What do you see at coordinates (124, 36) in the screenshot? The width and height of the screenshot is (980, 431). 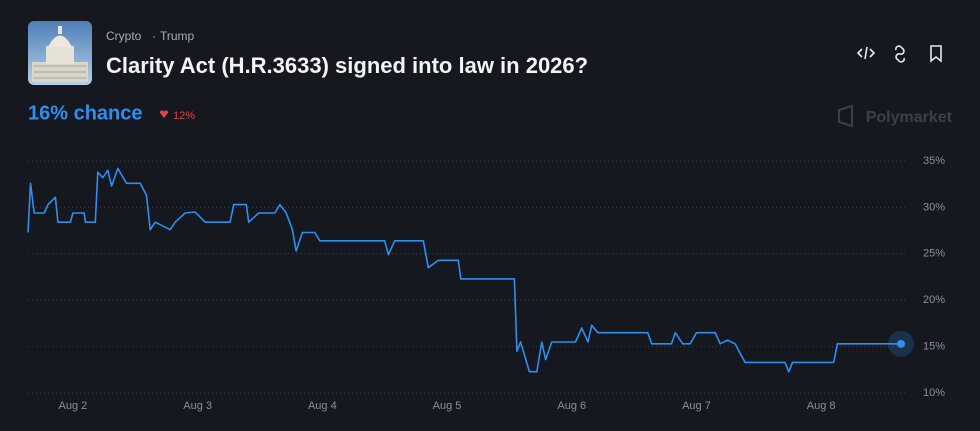 I see `tag: Crypto` at bounding box center [124, 36].